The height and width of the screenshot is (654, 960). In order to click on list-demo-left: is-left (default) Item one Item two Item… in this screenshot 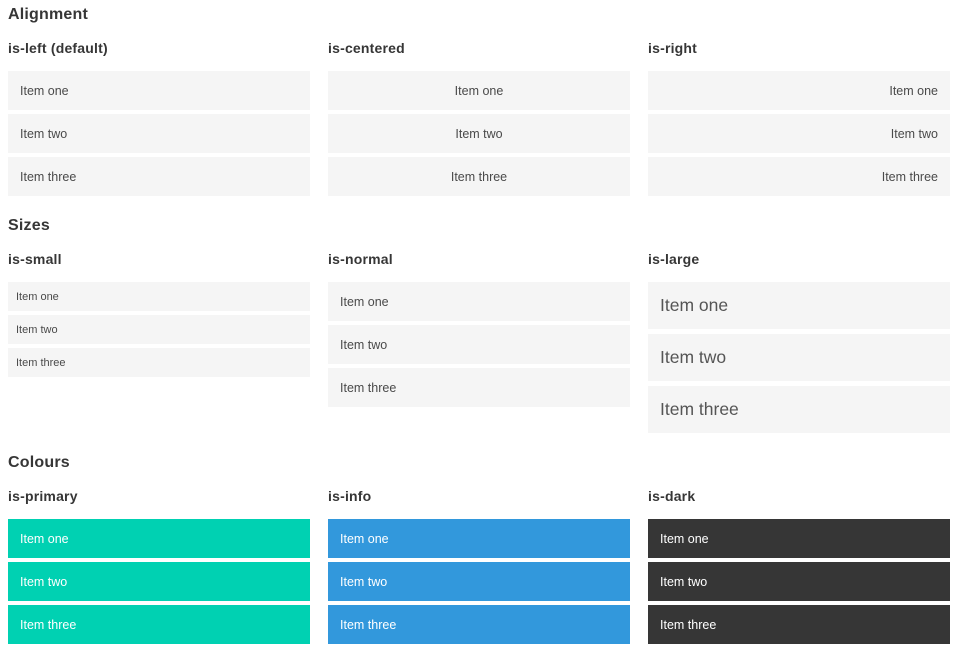, I will do `click(159, 110)`.